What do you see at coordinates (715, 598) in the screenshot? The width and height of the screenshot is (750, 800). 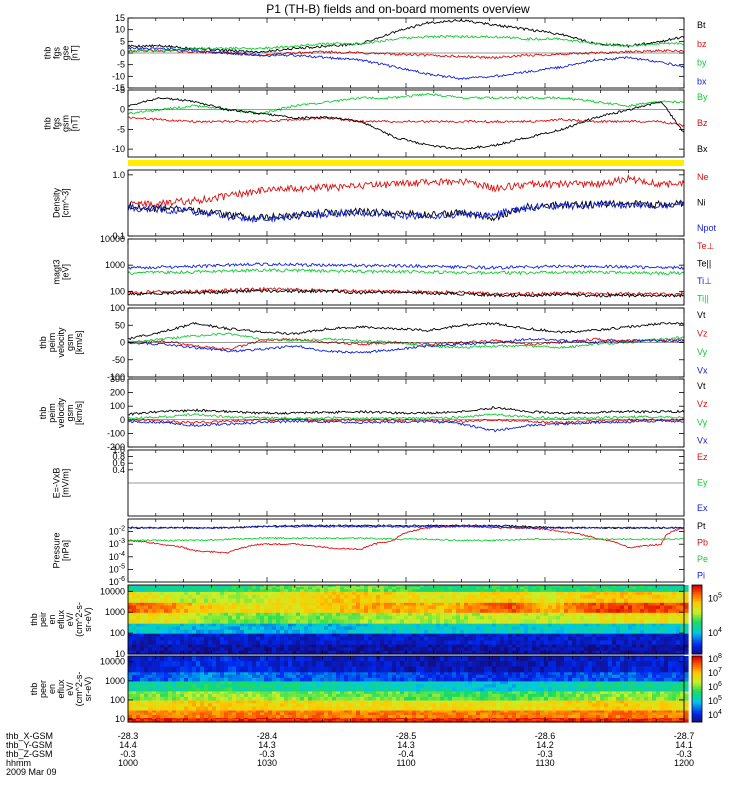 I see `colorbar-tick-label: 105` at bounding box center [715, 598].